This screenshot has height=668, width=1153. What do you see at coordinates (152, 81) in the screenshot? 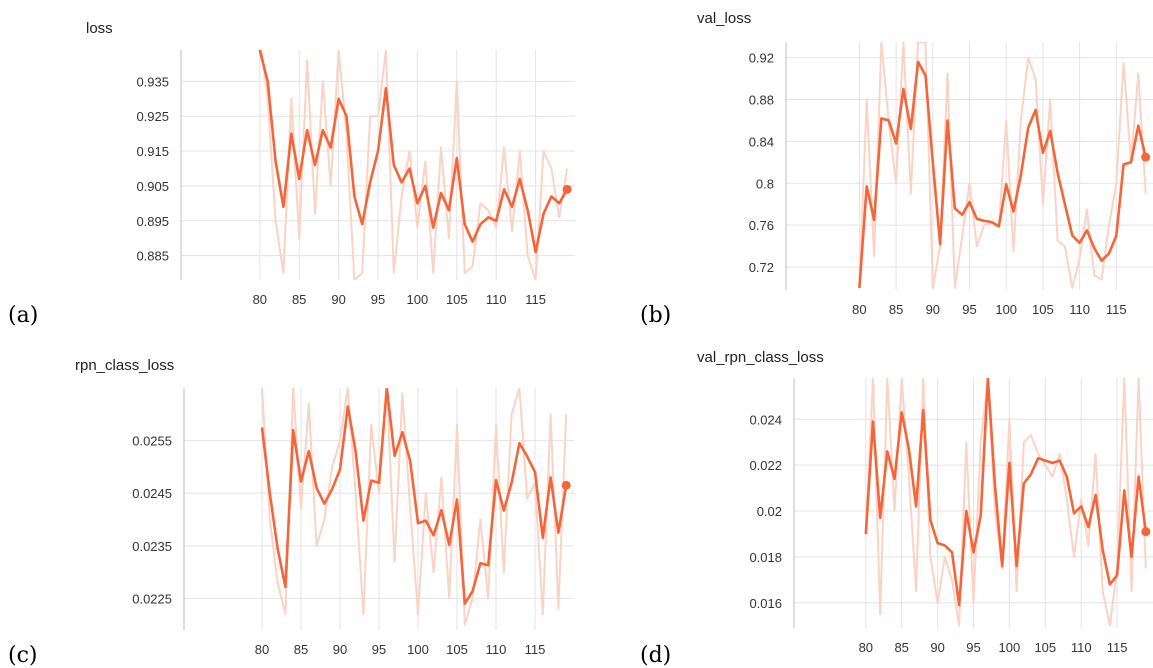
I see `y-tick-label: 0.935` at bounding box center [152, 81].